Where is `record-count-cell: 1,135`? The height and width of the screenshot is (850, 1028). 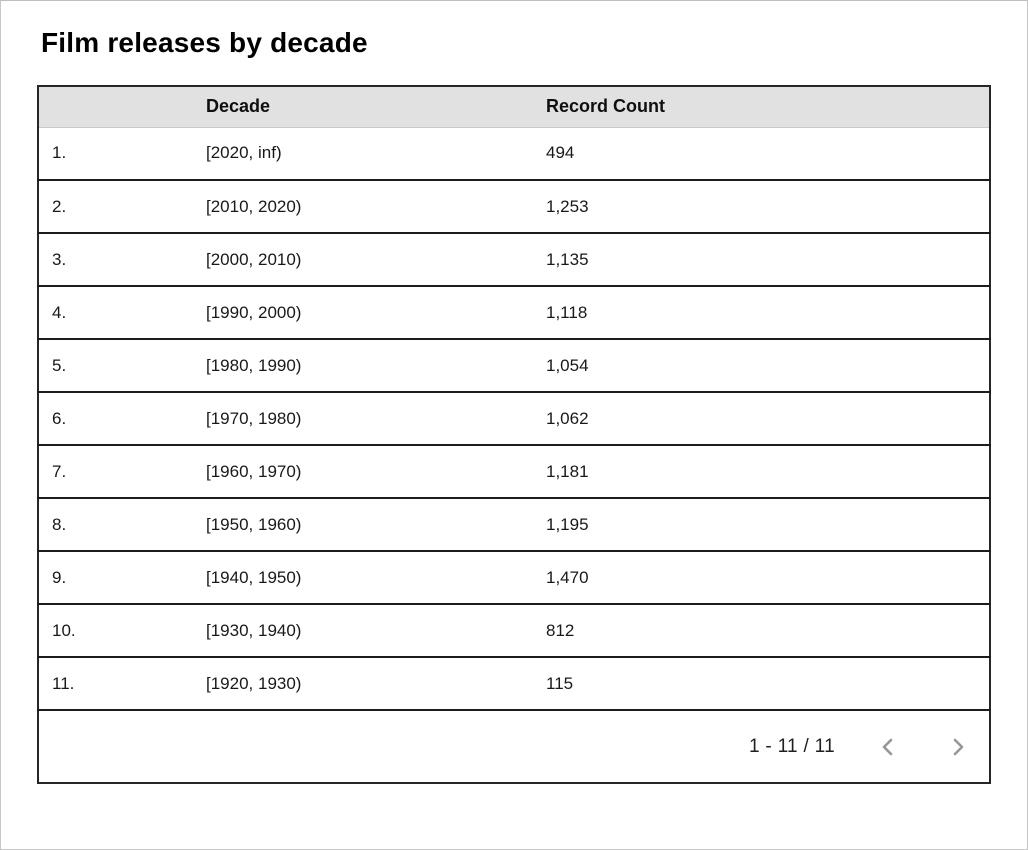
record-count-cell: 1,135 is located at coordinates (763, 259).